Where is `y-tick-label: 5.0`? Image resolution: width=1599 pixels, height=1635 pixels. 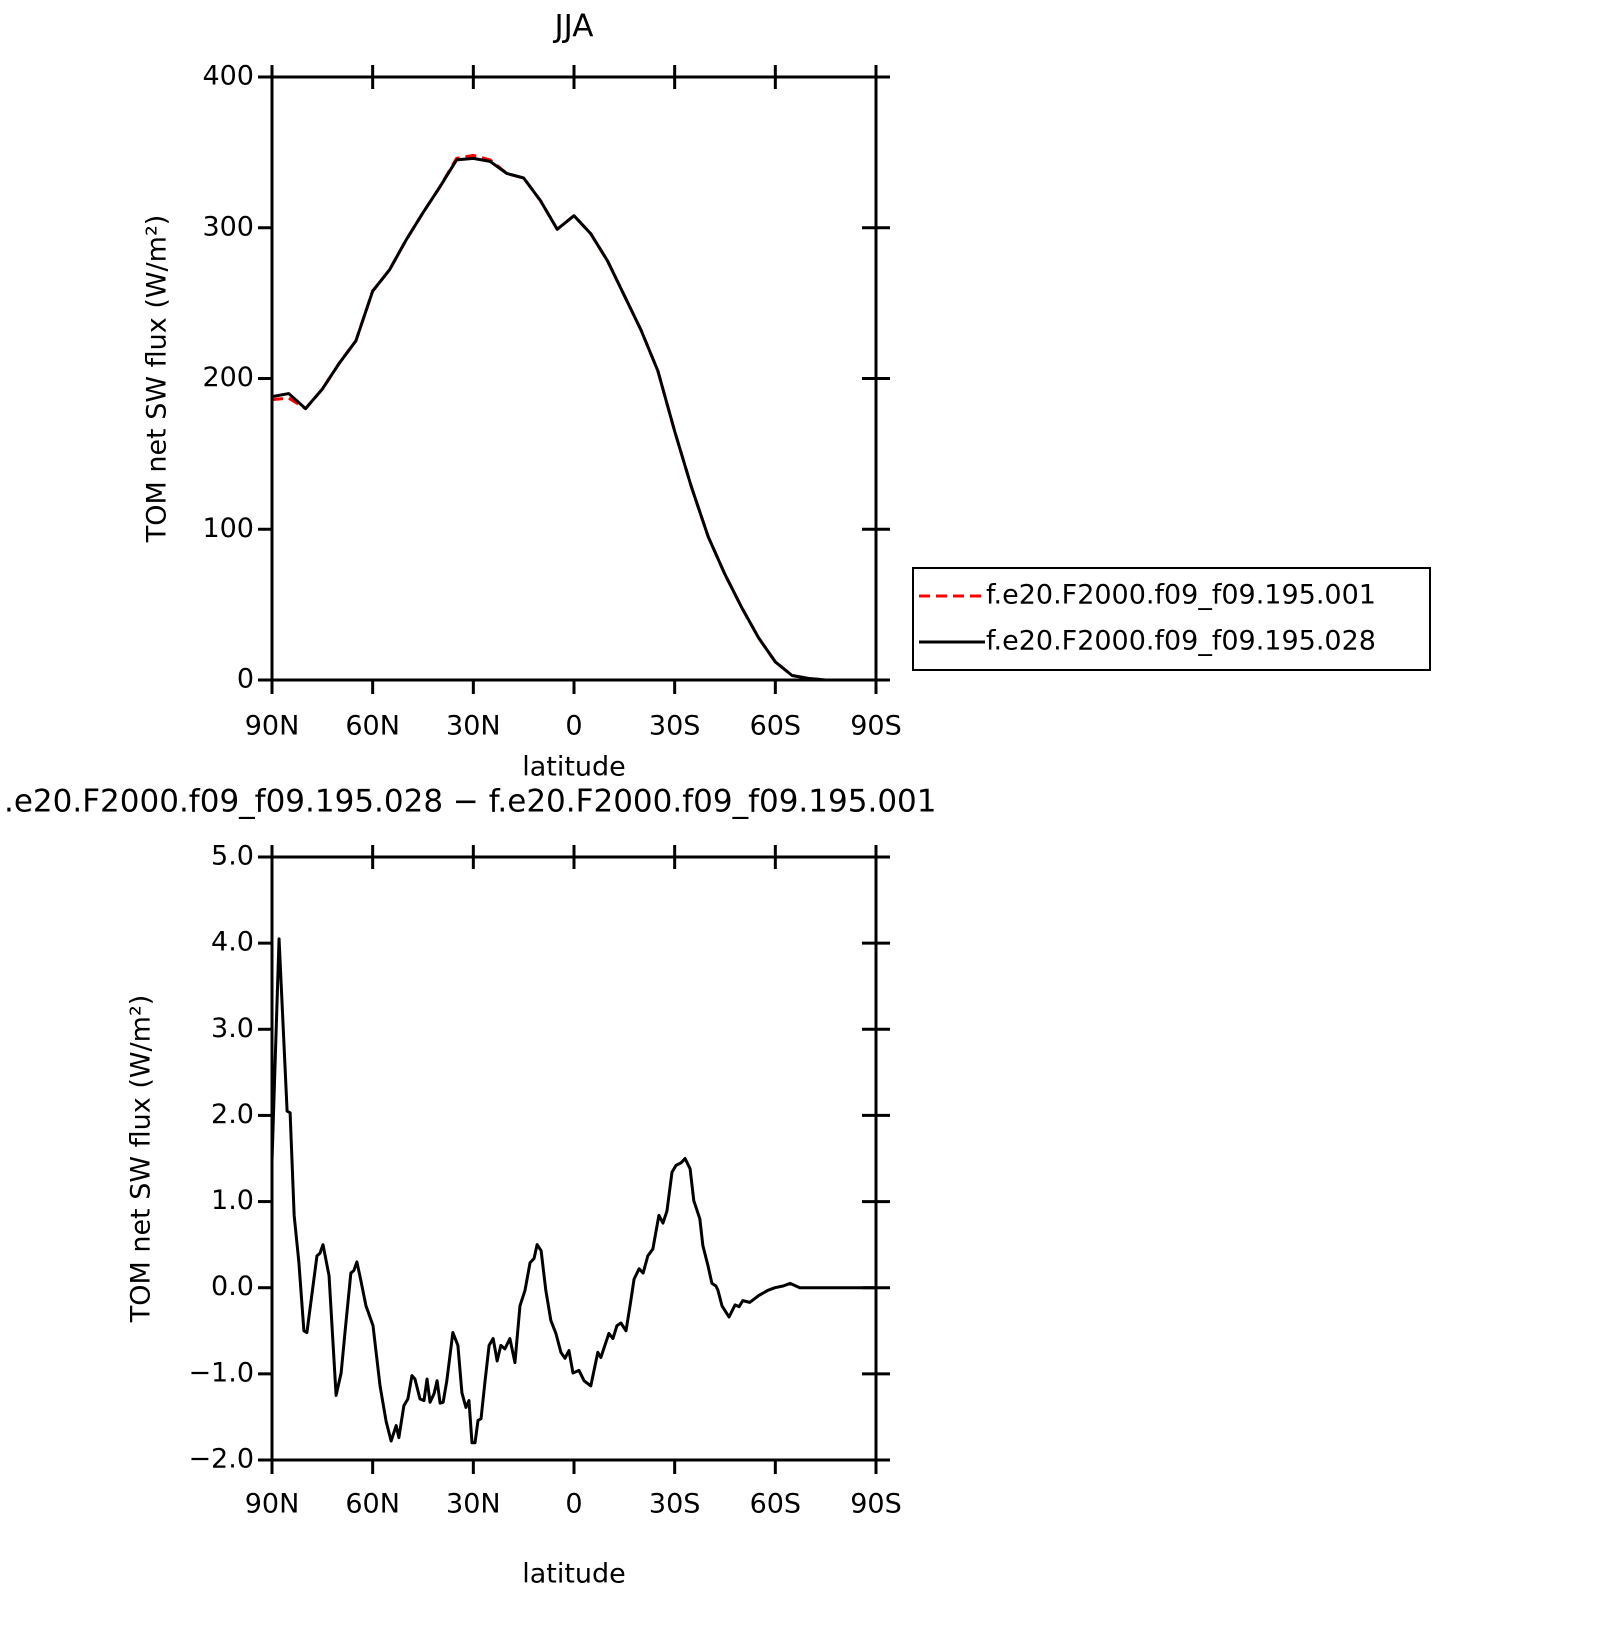 y-tick-label: 5.0 is located at coordinates (232, 856).